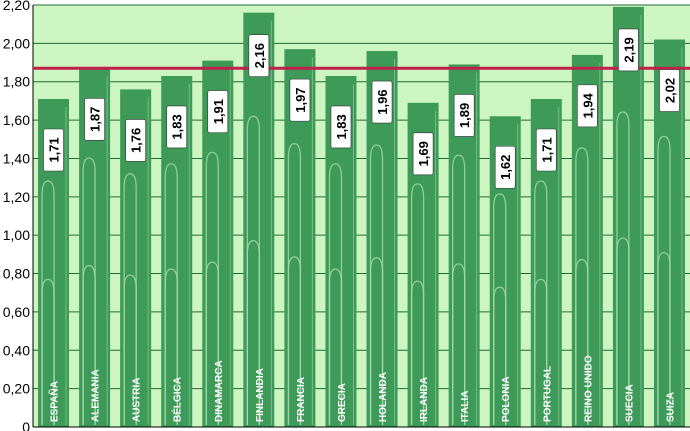 This screenshot has height=431, width=690. What do you see at coordinates (465, 406) in the screenshot?
I see `category-label: ITALIA` at bounding box center [465, 406].